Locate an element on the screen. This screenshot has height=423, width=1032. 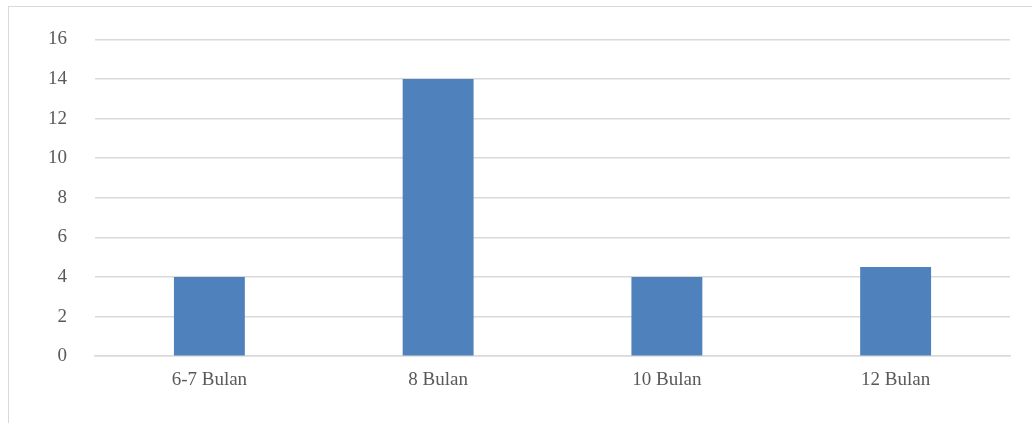
x-tick-label: 8 Bulan is located at coordinates (438, 378).